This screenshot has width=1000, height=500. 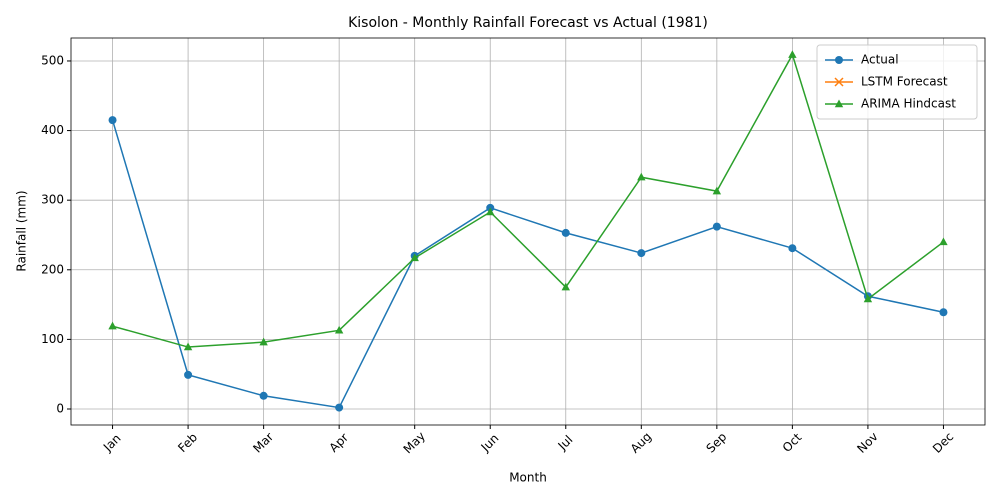 I want to click on legend-box, so click(x=897, y=82).